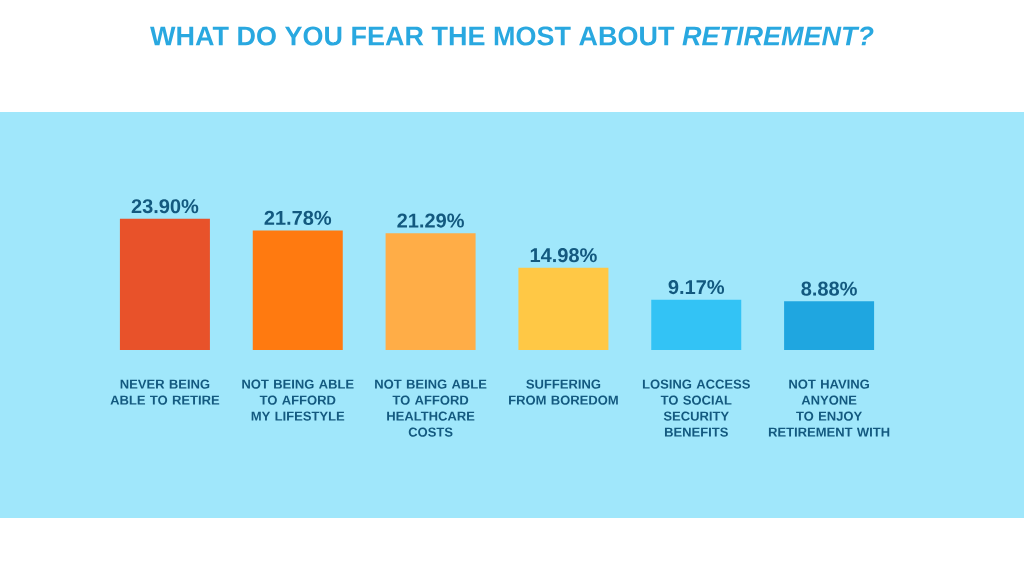  What do you see at coordinates (431, 408) in the screenshot?
I see `x-tick-label: NOT BEING ABLE TO AFFORD HEALTHCARE COSTS` at bounding box center [431, 408].